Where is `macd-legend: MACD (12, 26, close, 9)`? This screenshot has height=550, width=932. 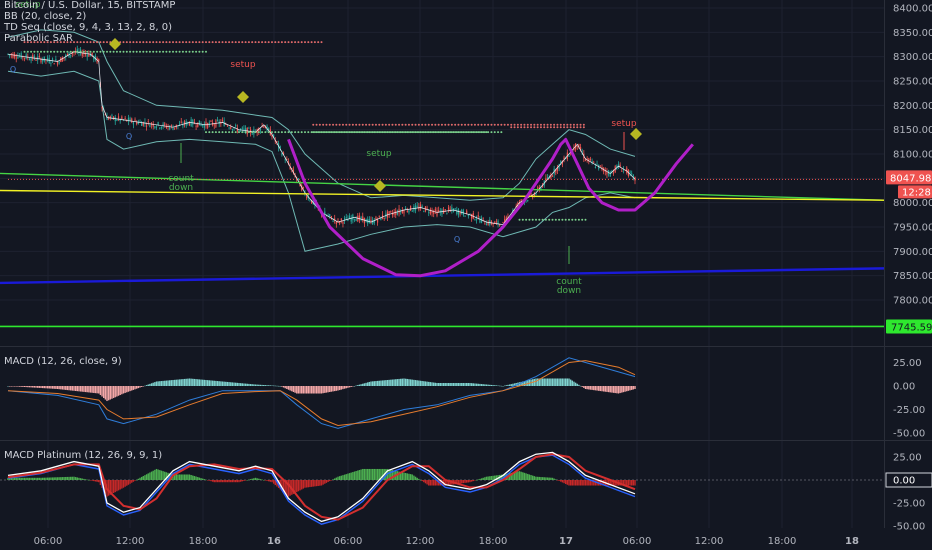 macd-legend: MACD (12, 26, close, 9) is located at coordinates (63, 361).